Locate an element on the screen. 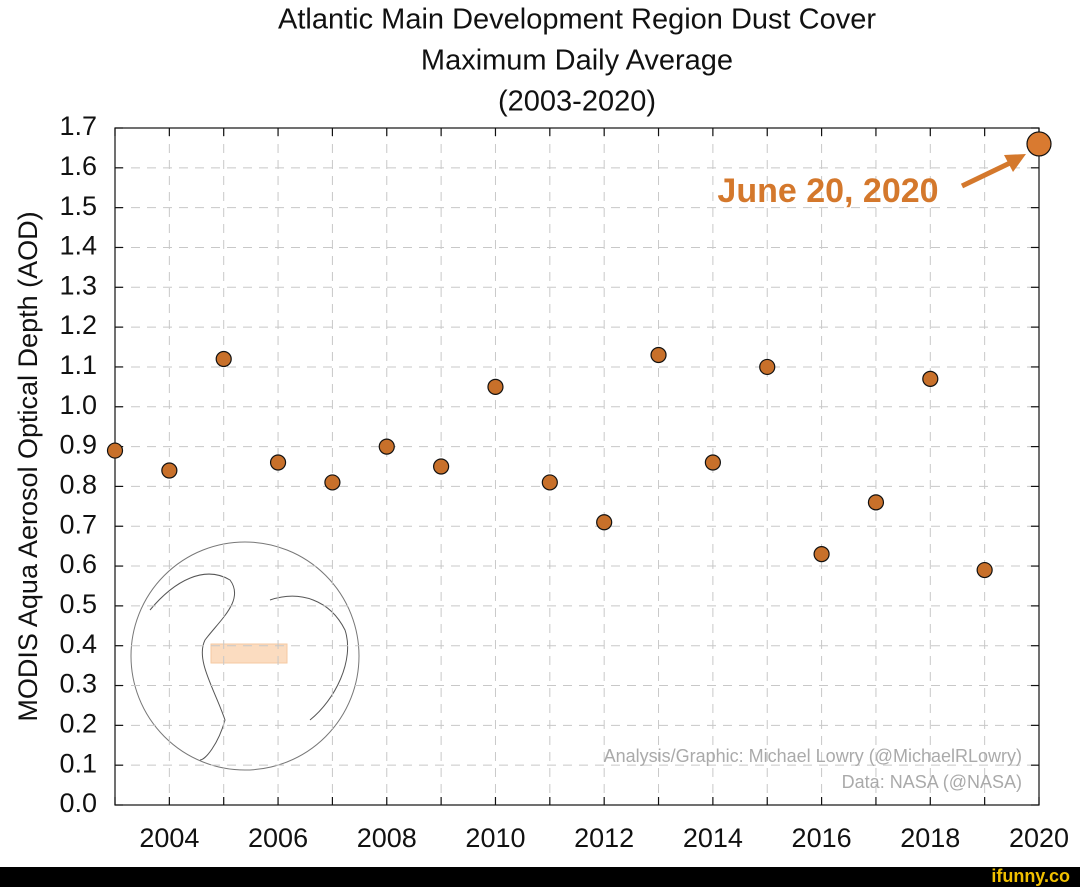  y-tick-label: 0.5 is located at coordinates (78, 604).